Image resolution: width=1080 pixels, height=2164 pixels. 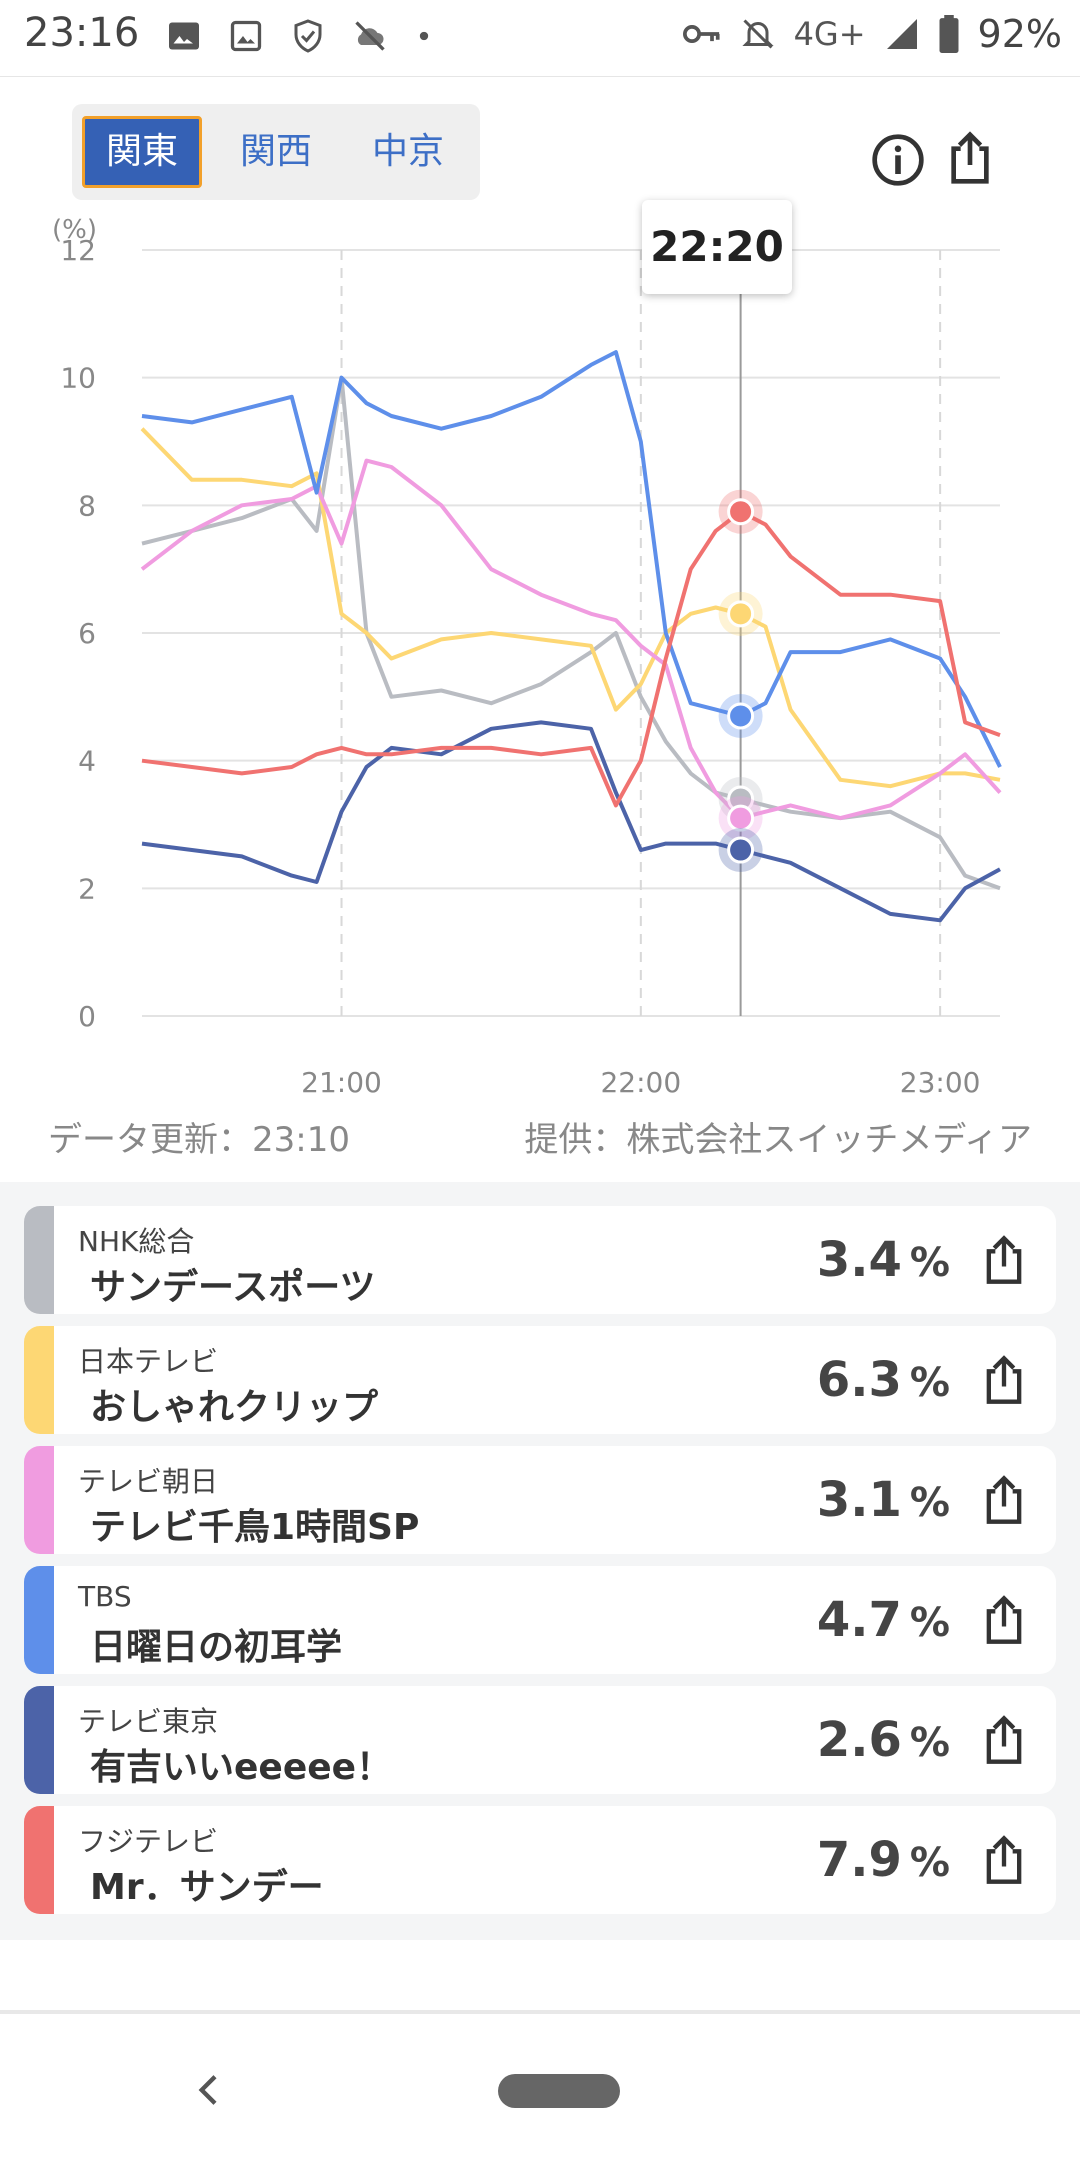 What do you see at coordinates (308, 36) in the screenshot?
I see `shield-icon` at bounding box center [308, 36].